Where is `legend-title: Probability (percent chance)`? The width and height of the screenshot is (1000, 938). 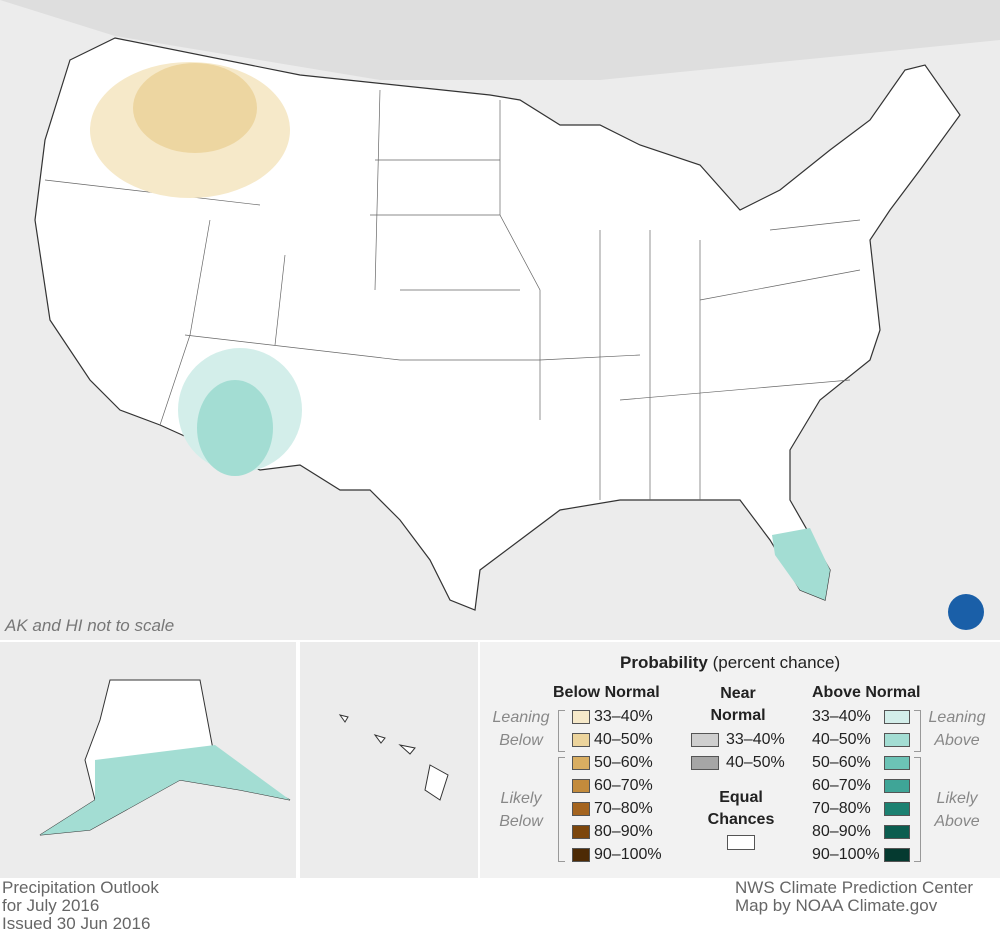
legend-title: Probability (percent chance) is located at coordinates (730, 663).